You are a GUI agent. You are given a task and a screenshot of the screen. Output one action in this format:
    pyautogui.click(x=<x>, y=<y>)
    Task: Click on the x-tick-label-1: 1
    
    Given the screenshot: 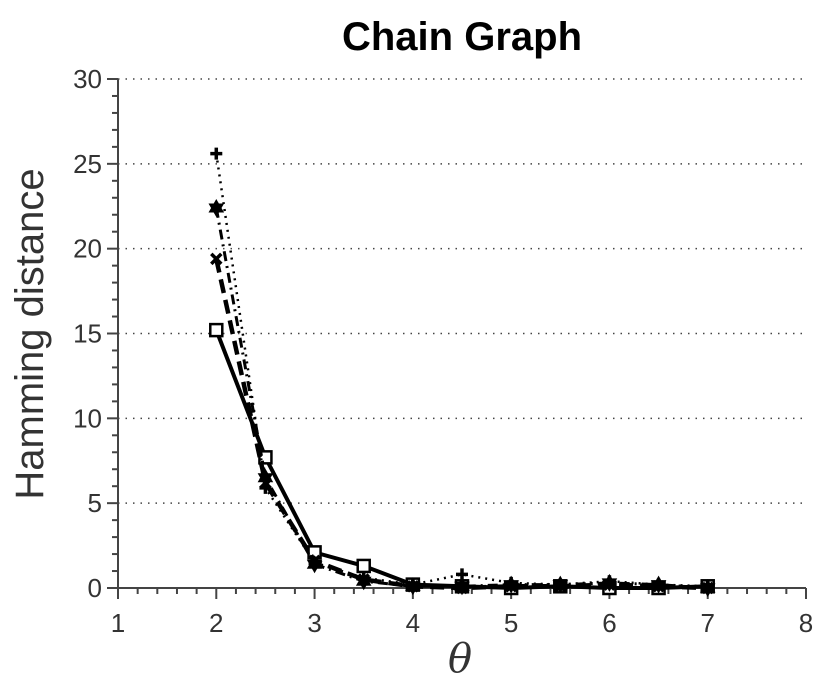 What is the action you would take?
    pyautogui.click(x=118, y=623)
    